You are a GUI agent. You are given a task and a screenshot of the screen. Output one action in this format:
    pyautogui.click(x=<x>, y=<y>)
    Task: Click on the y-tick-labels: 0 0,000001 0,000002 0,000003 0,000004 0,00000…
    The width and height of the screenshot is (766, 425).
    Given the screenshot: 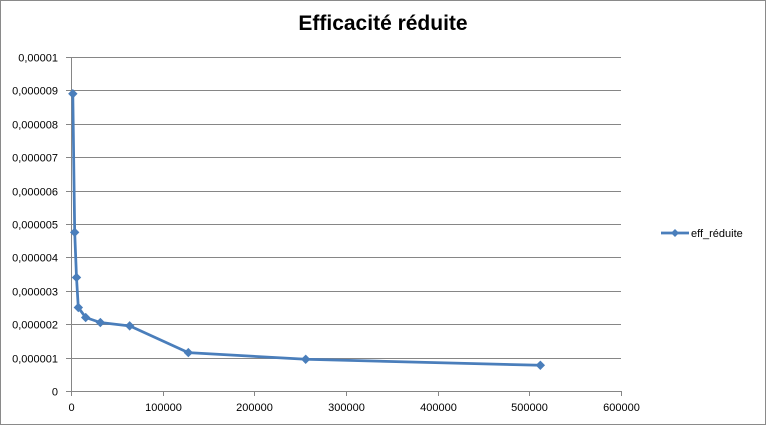 What is the action you would take?
    pyautogui.click(x=35, y=226)
    